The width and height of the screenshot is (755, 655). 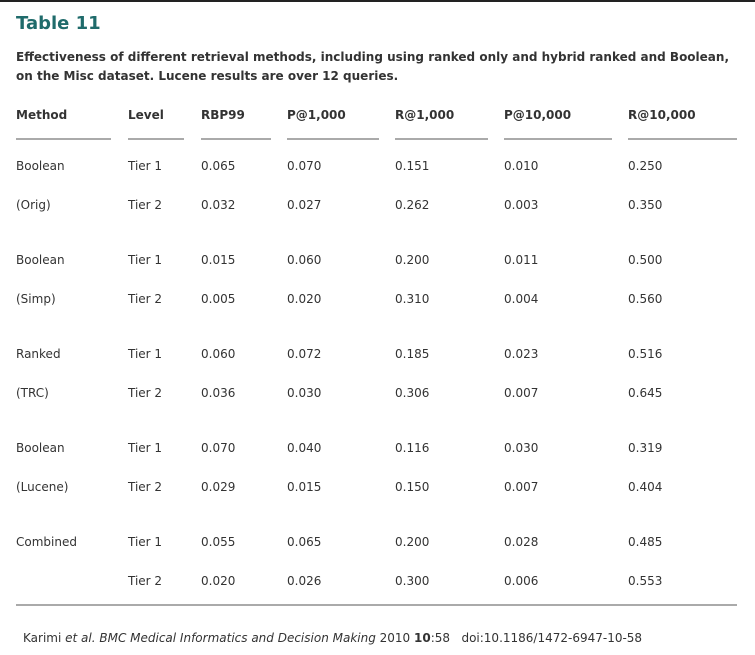 I want to click on table-cell: 0.032, so click(x=218, y=205).